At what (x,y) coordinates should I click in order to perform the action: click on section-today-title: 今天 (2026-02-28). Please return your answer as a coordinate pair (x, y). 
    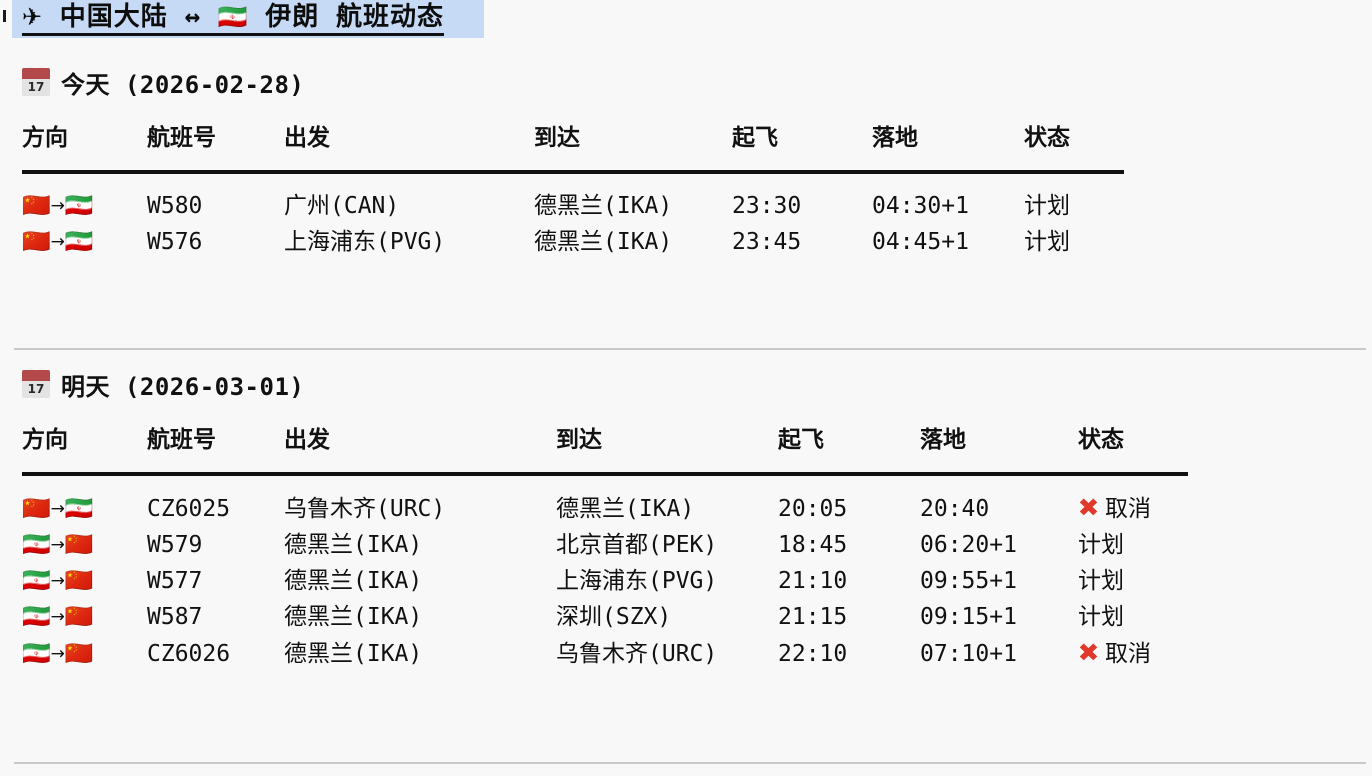
    Looking at the image, I should click on (183, 84).